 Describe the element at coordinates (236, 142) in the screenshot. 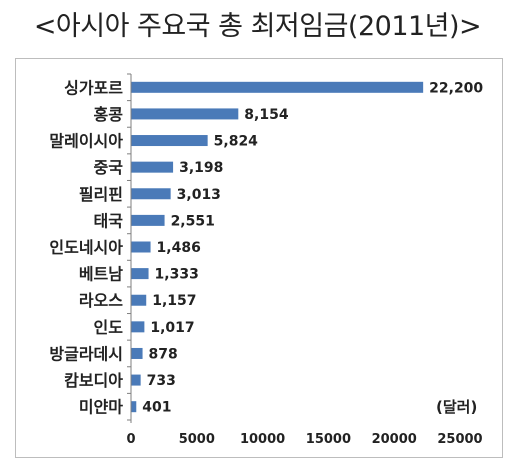

I see `value-label-2: 5,824` at that location.